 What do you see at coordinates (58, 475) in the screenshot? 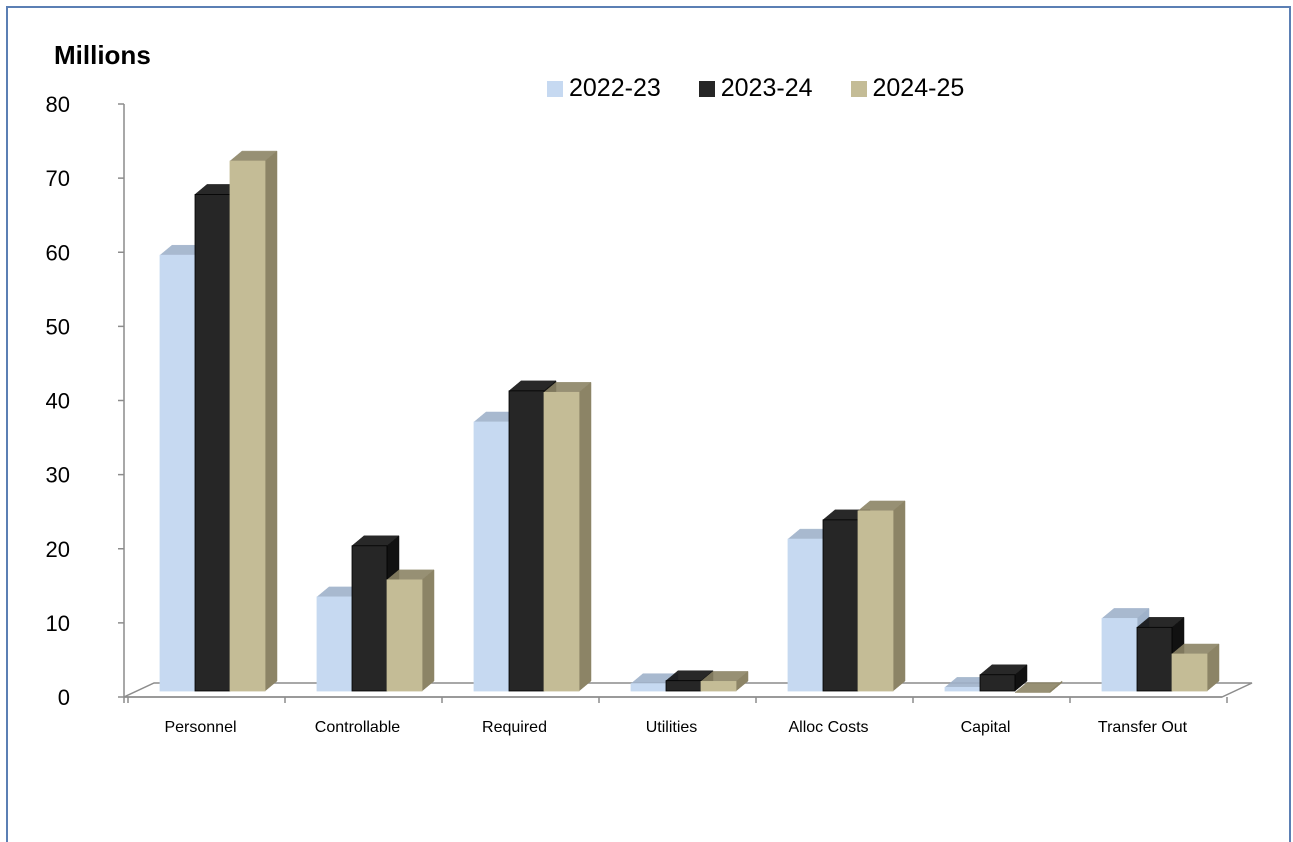
I see `y-tick-label: 30` at bounding box center [58, 475].